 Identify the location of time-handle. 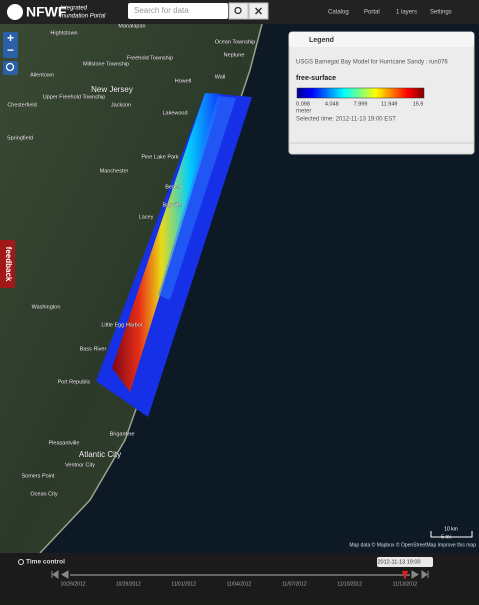
(405, 575).